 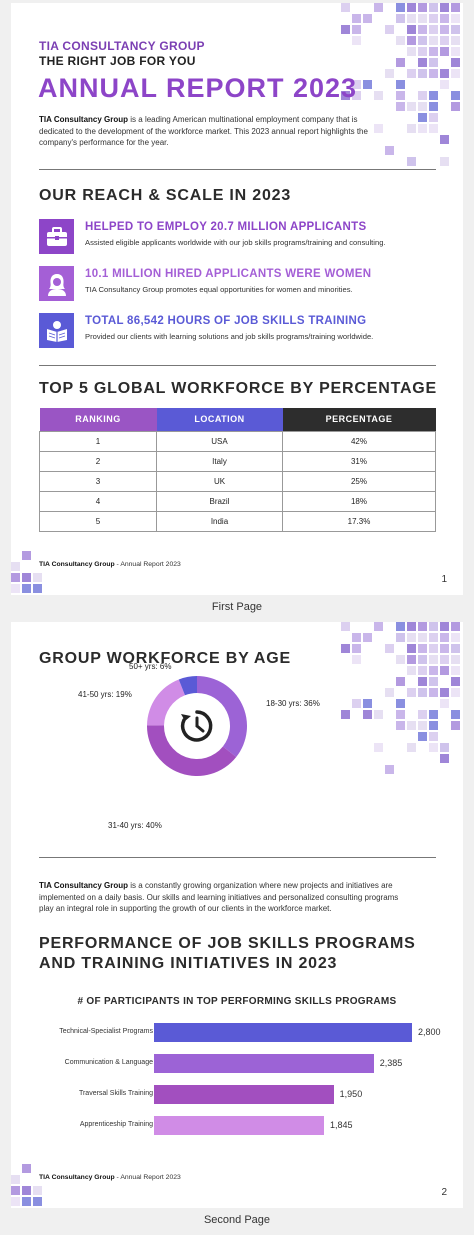 I want to click on para-company: TIA Consultancy Group, so click(x=84, y=885).